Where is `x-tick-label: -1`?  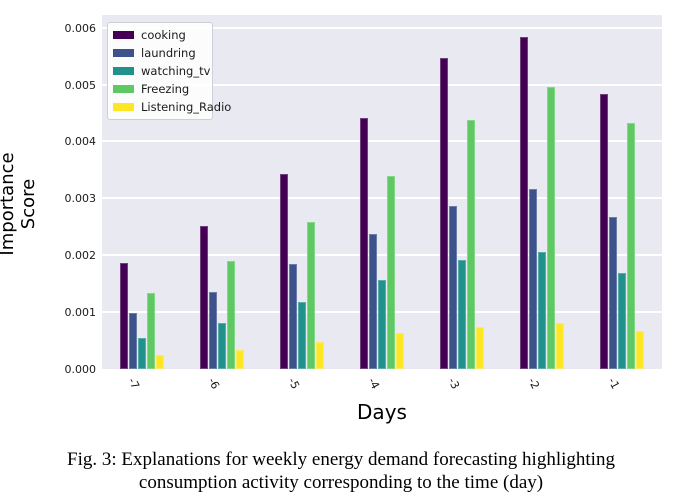
x-tick-label: -1 is located at coordinates (614, 383).